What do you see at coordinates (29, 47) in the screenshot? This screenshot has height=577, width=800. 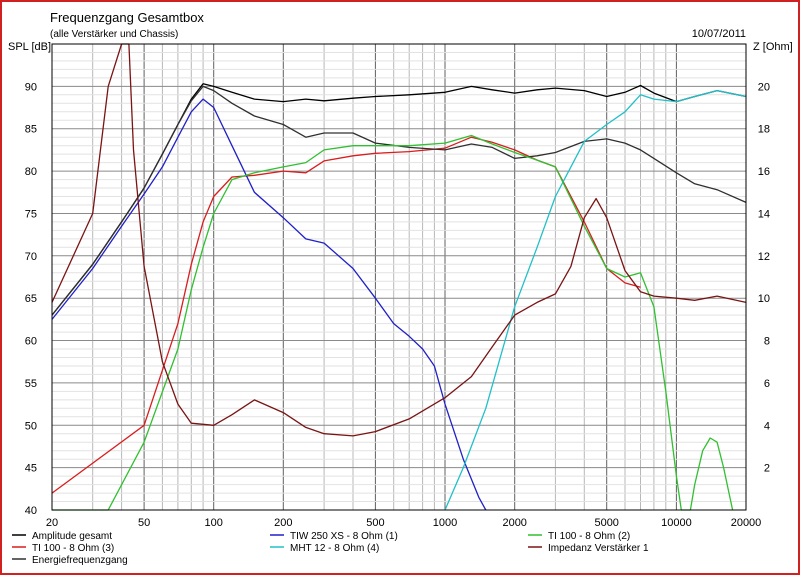 I see `y-axis-label: SPL [dB]` at bounding box center [29, 47].